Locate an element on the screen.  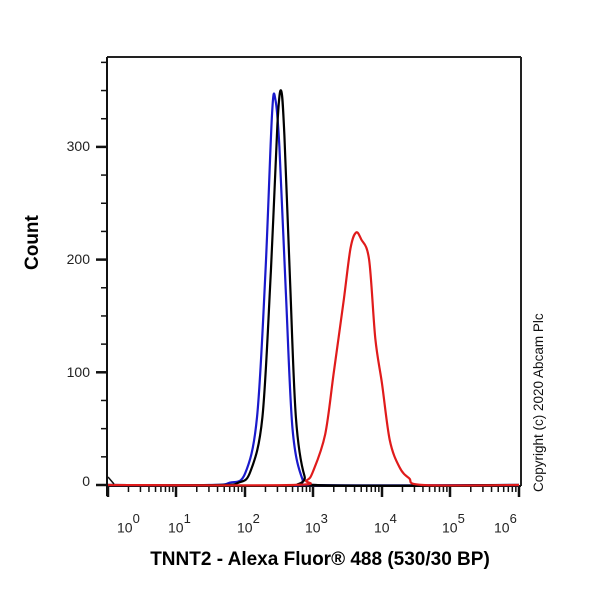
y-tick-label-300: 300 is located at coordinates (78, 146).